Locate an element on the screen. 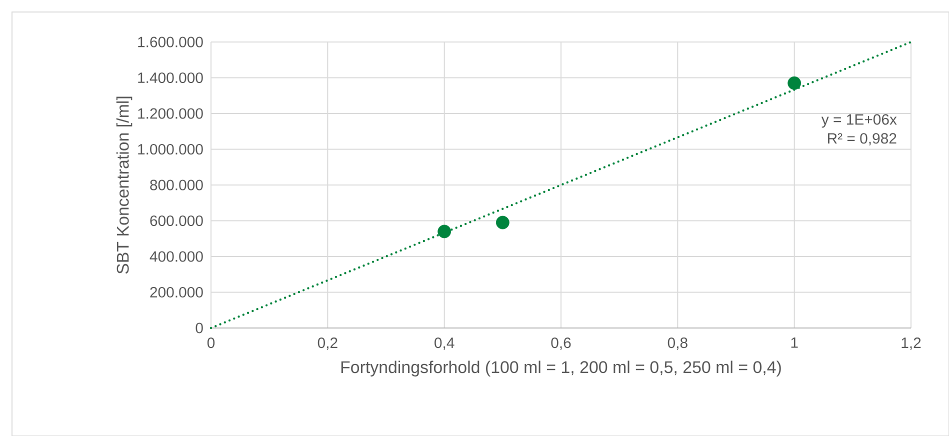 The height and width of the screenshot is (436, 949). y-tick-label: 1.000.000 is located at coordinates (170, 149).